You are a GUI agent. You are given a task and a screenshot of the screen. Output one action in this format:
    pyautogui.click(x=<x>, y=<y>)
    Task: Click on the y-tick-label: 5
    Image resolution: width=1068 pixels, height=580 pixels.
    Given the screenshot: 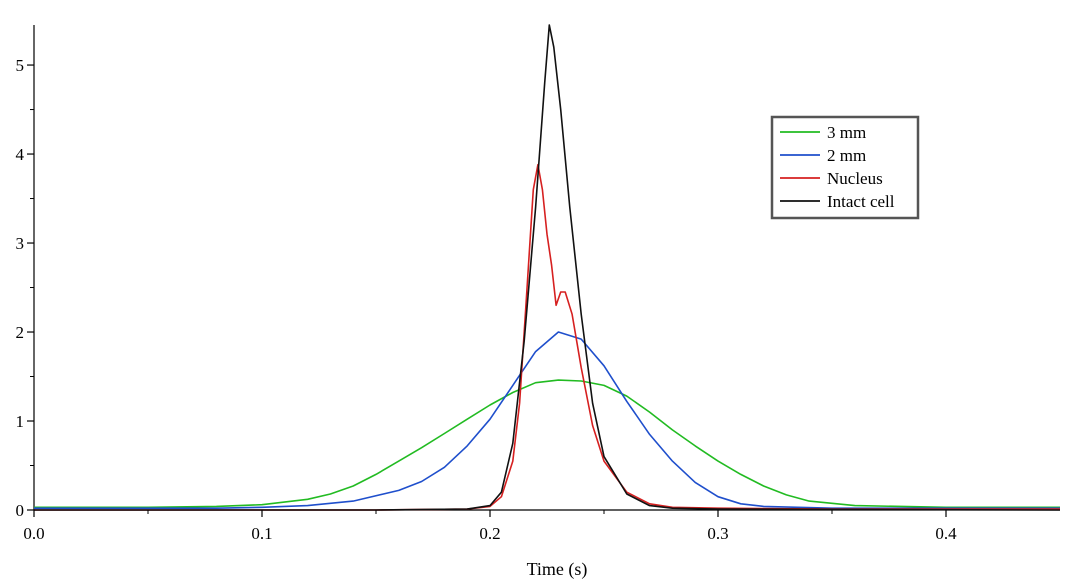 What is the action you would take?
    pyautogui.click(x=20, y=65)
    